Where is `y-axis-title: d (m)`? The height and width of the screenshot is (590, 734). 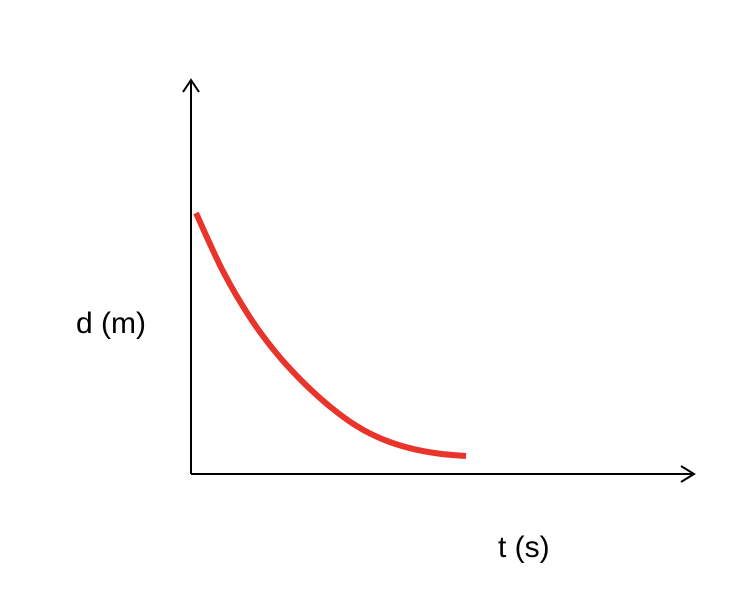 y-axis-title: d (m) is located at coordinates (111, 323).